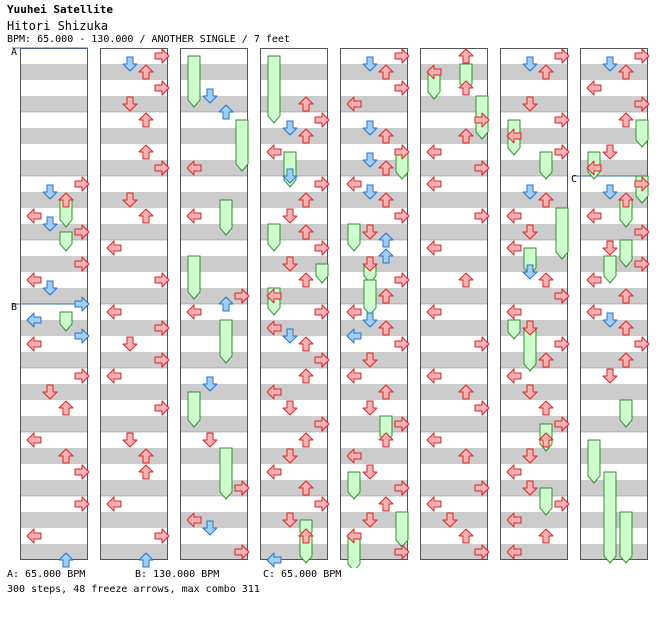  Describe the element at coordinates (14, 52) in the screenshot. I see `marker-a: A` at that location.